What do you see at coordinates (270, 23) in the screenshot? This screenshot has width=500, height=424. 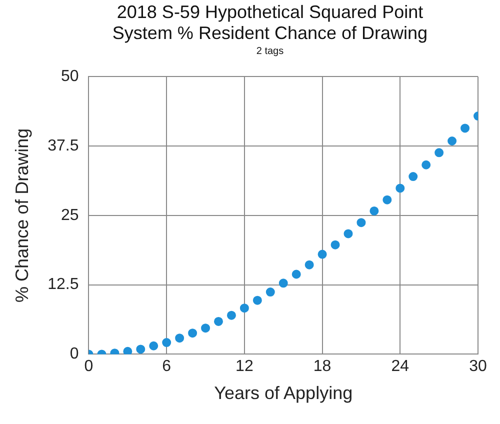 I see `chart-title: 2018 S-59 Hypothetical Squared Point System % Resident Chance of Drawing` at bounding box center [270, 23].